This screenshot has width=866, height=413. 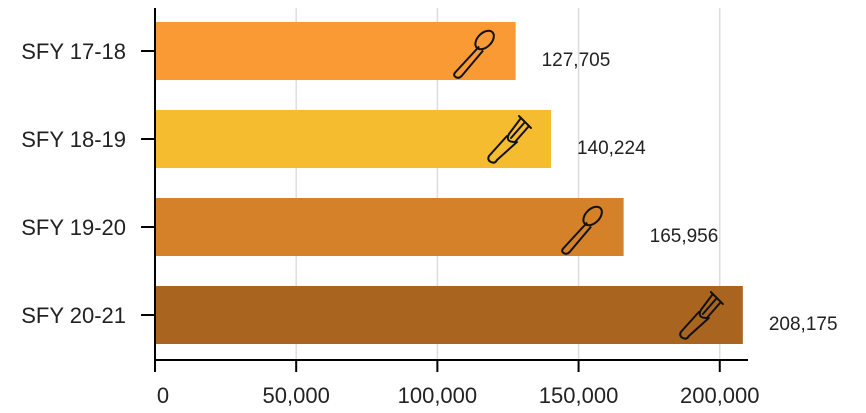 I want to click on x-tick-label-1: 50,000, so click(x=296, y=395).